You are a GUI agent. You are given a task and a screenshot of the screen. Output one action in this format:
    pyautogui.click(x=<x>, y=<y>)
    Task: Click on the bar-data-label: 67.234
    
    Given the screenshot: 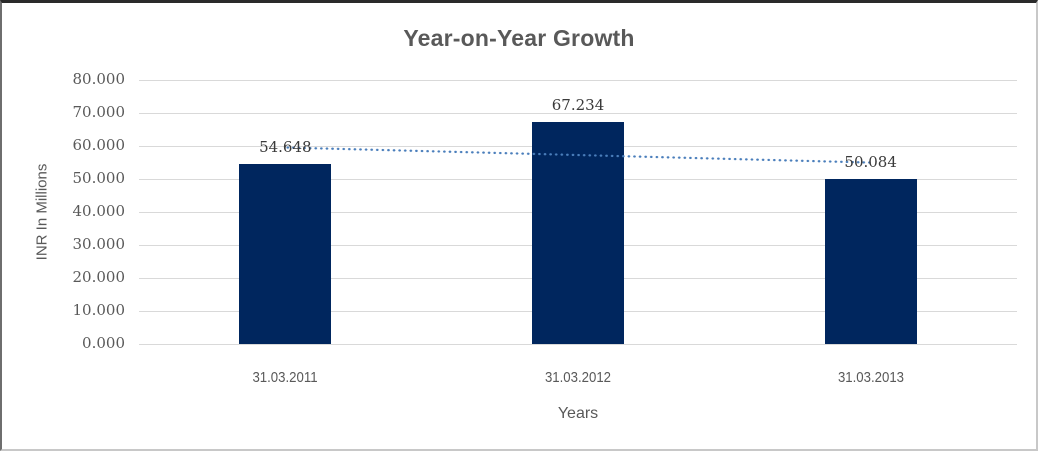 What is the action you would take?
    pyautogui.click(x=578, y=105)
    